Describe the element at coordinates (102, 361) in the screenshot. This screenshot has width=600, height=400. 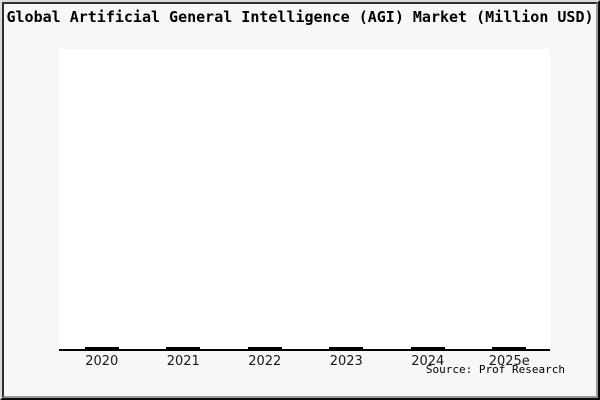
I see `x-tick-label: 2020` at that location.